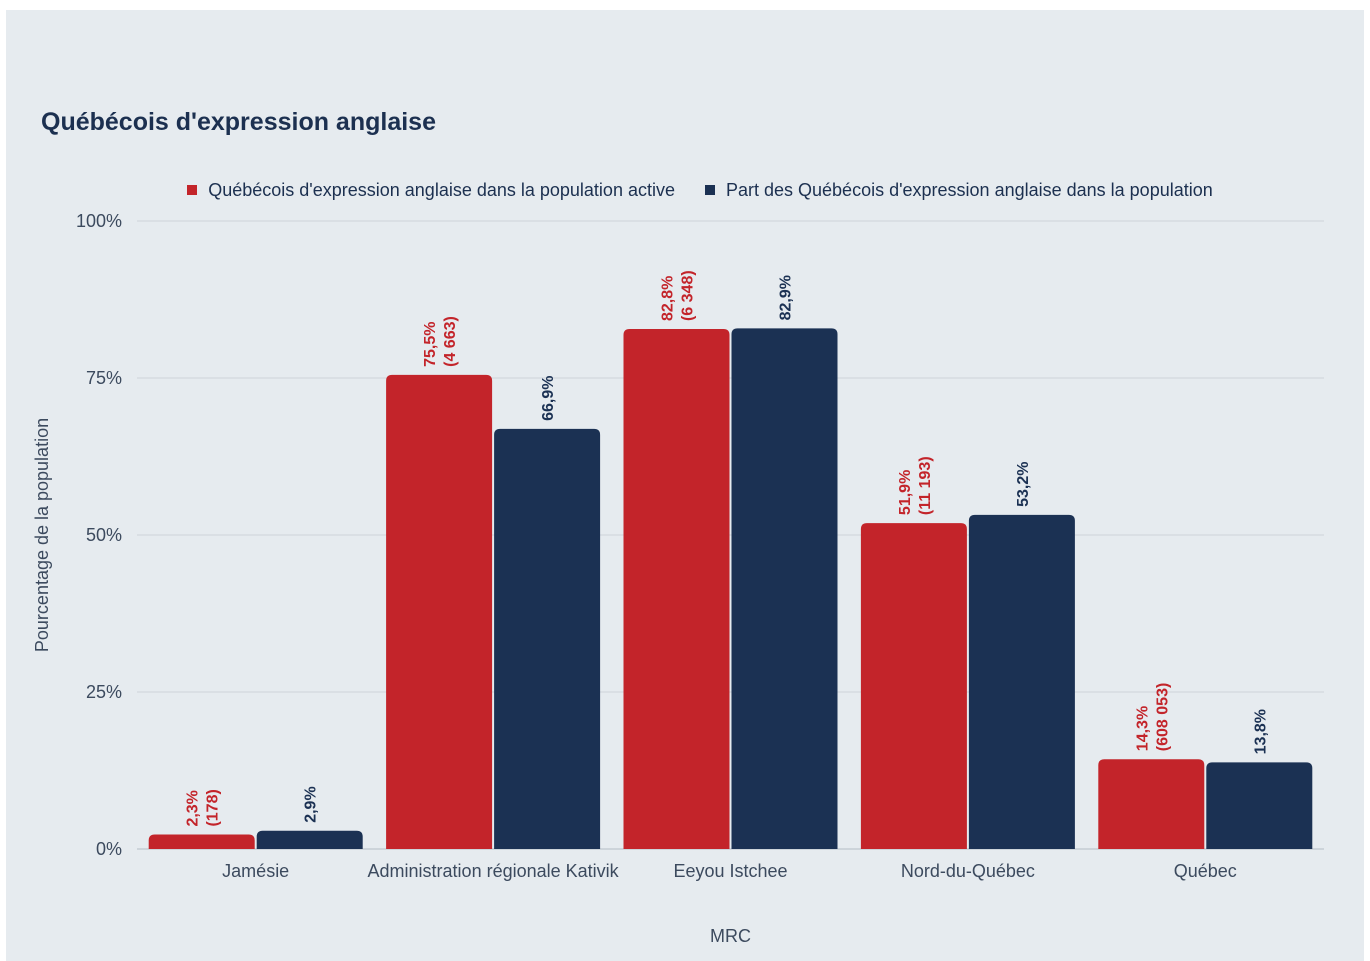 Image resolution: width=1370 pixels, height=961 pixels. I want to click on data-label-line: 75,5%, so click(430, 343).